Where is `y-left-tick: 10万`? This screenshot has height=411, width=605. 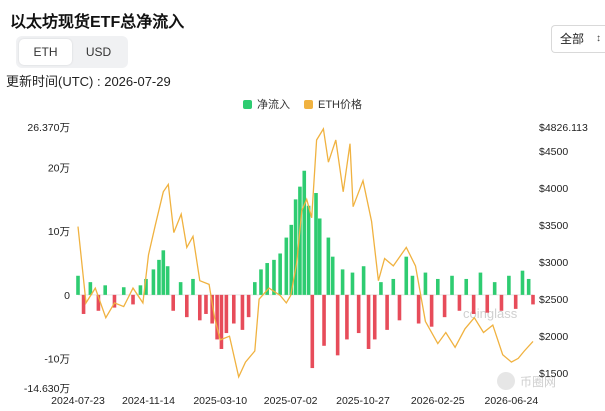
y-left-tick: 10万 is located at coordinates (59, 232).